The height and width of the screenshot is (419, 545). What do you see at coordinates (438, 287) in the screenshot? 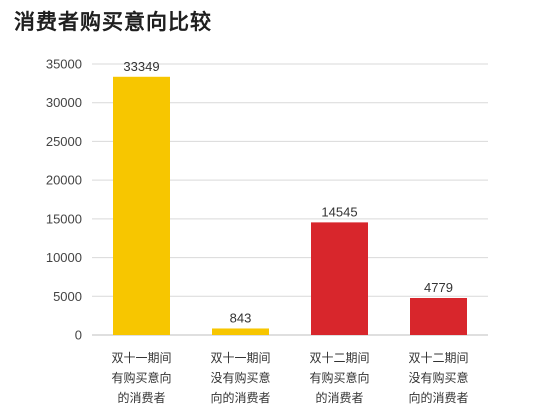
I see `data-label: 4779` at bounding box center [438, 287].